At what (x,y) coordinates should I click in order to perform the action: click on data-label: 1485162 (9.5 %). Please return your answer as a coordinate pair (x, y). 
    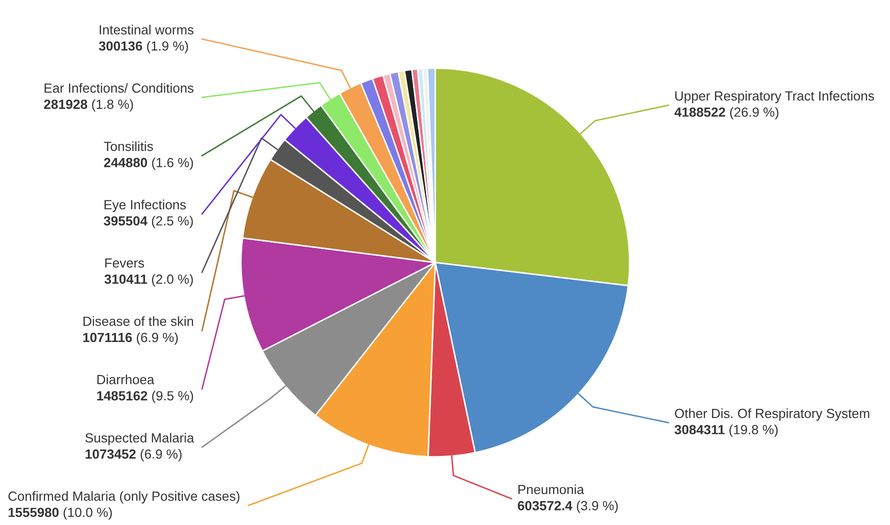
    Looking at the image, I should click on (145, 397).